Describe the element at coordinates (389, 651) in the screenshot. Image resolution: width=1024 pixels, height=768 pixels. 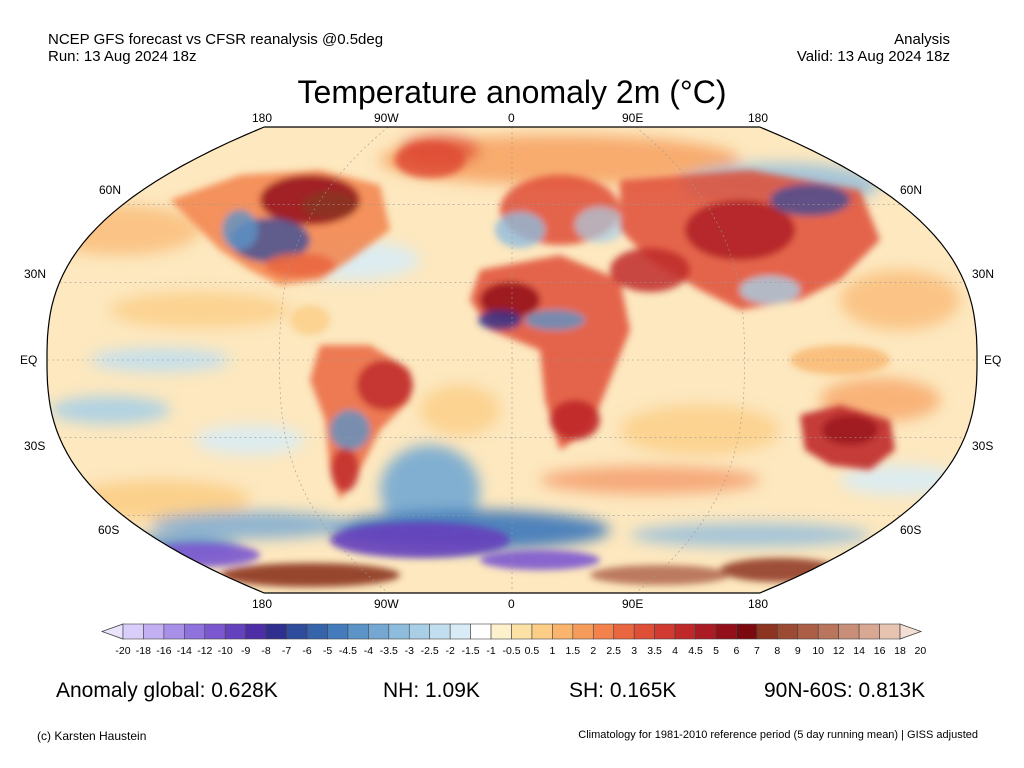
I see `colorbar-tick-label: -3.5` at that location.